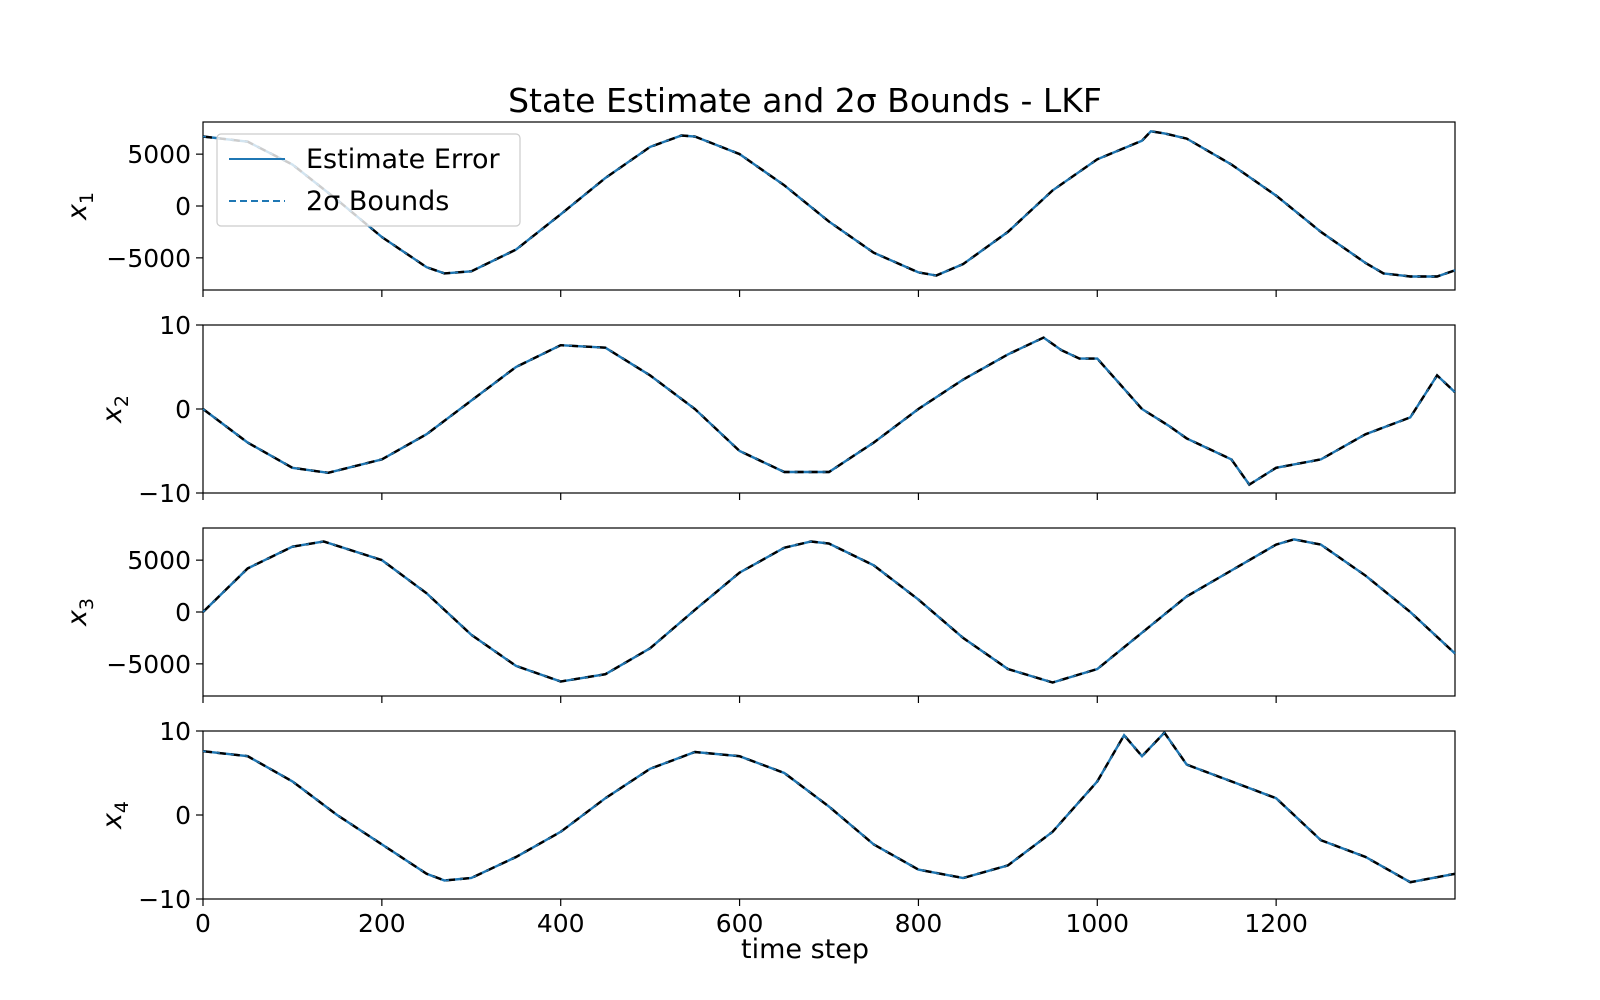  I want to click on y-axis-label-subscript: 3, so click(87, 604).